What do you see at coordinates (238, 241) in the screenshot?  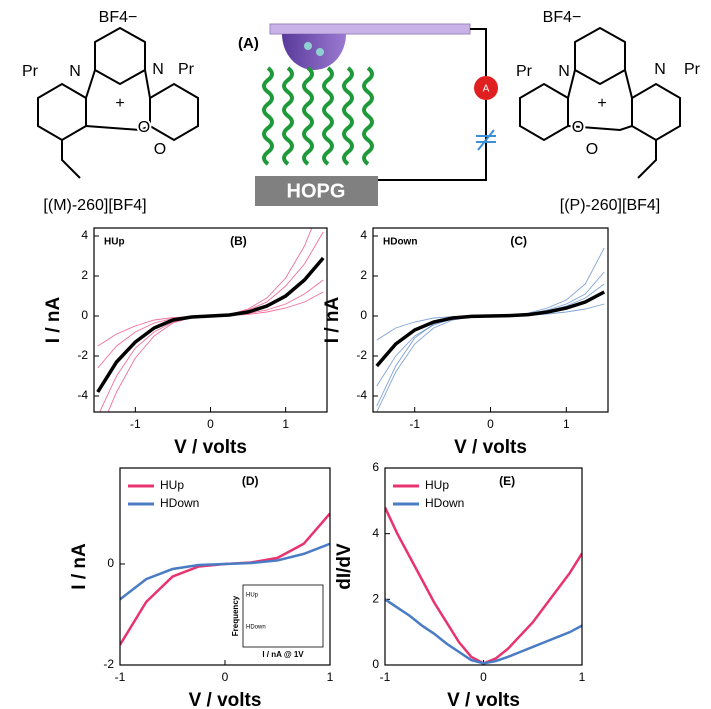 I see `panel-label: (B)` at bounding box center [238, 241].